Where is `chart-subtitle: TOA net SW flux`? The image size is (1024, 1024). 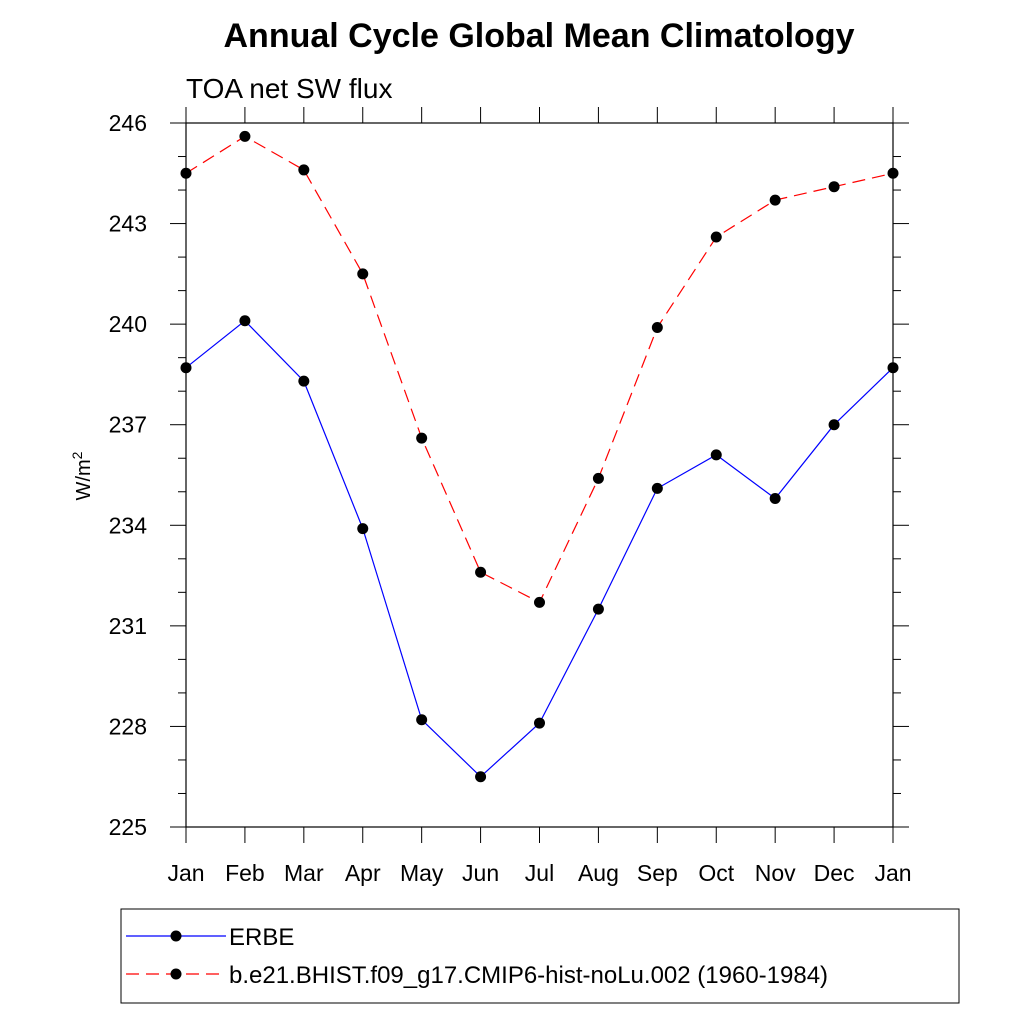
chart-subtitle: TOA net SW flux is located at coordinates (289, 88).